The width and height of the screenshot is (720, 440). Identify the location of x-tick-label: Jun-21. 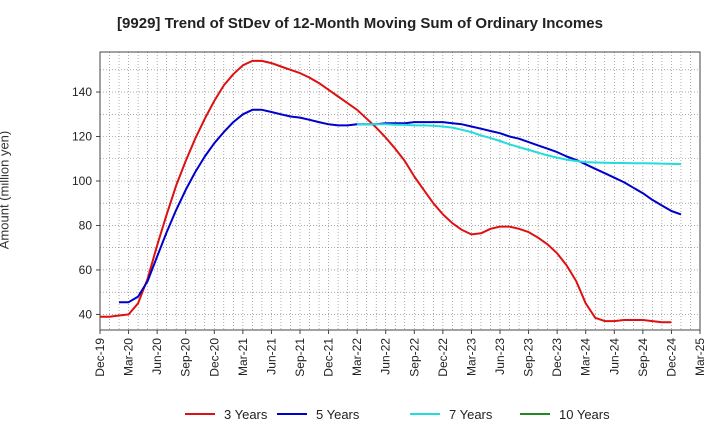
(271, 356).